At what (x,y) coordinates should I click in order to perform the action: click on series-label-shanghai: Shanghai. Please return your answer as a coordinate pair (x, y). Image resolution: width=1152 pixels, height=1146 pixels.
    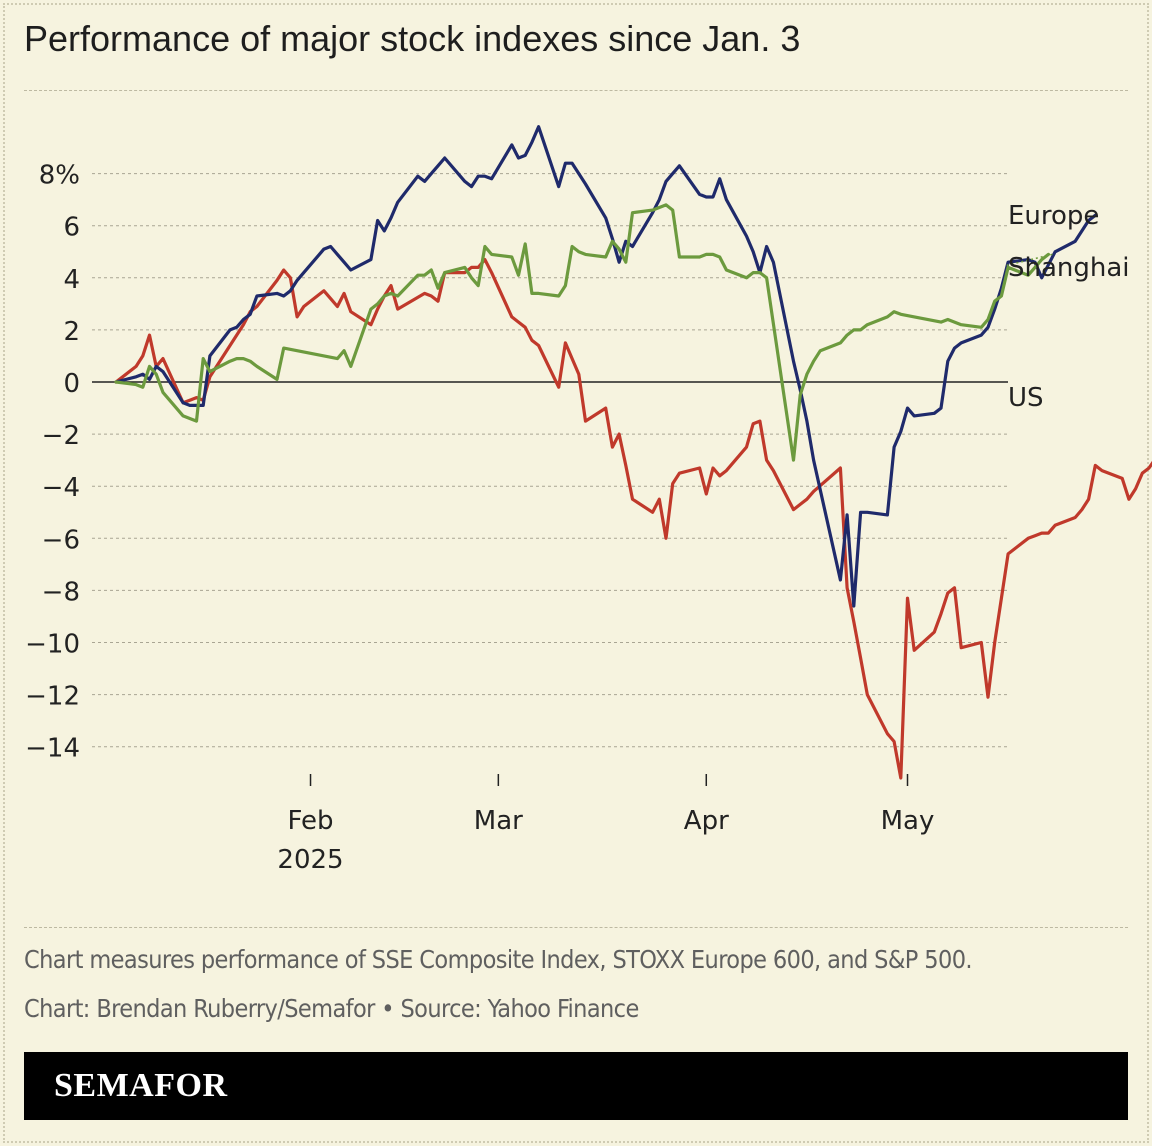
    Looking at the image, I should click on (1069, 268).